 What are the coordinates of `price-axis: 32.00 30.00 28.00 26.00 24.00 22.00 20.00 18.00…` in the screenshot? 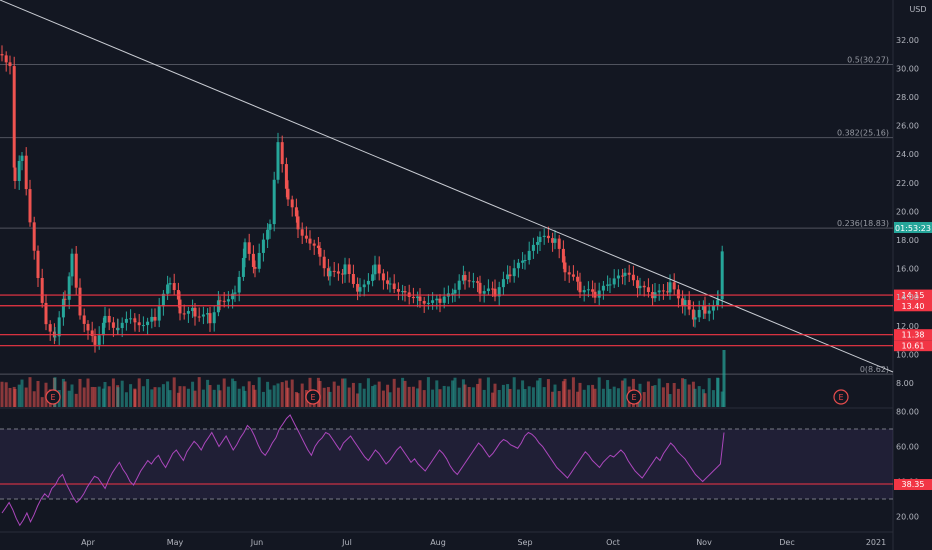 It's located at (907, 212).